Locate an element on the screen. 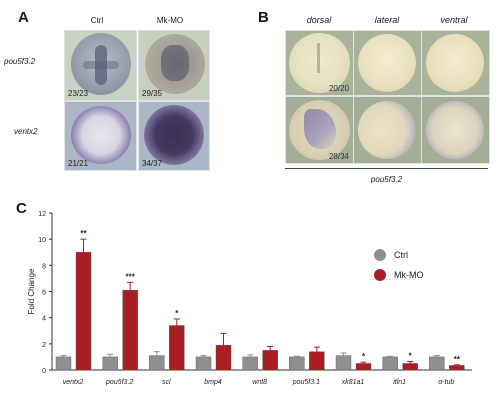 This screenshot has height=403, width=500. x-tick-label: xk81a1 is located at coordinates (353, 382).